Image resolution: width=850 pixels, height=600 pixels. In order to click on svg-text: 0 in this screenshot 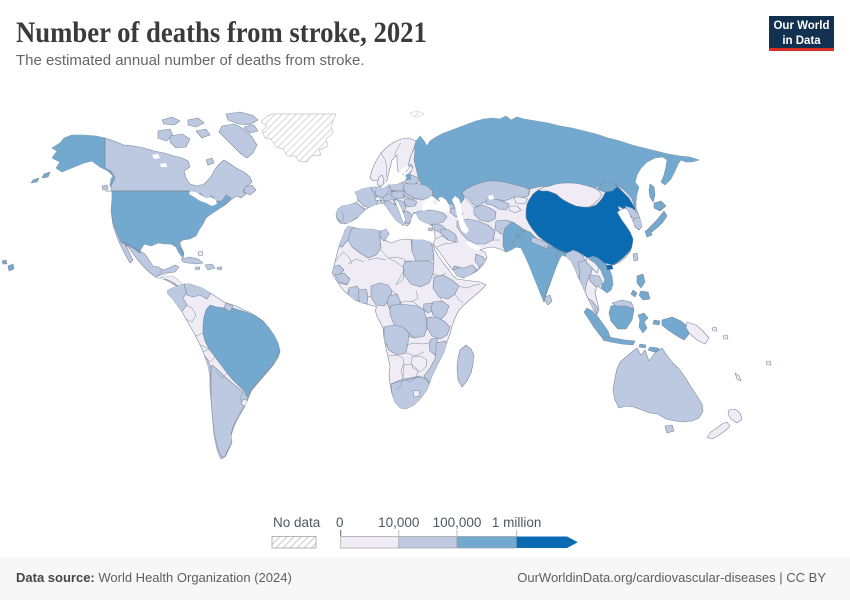, I will do `click(340, 522)`.